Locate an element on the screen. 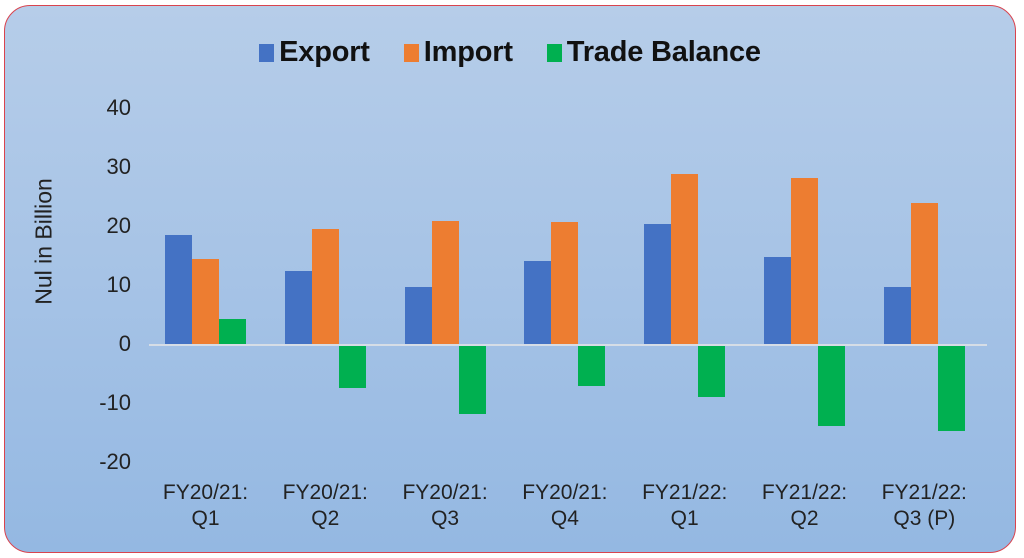  y-tick-label: 0 is located at coordinates (124, 343).